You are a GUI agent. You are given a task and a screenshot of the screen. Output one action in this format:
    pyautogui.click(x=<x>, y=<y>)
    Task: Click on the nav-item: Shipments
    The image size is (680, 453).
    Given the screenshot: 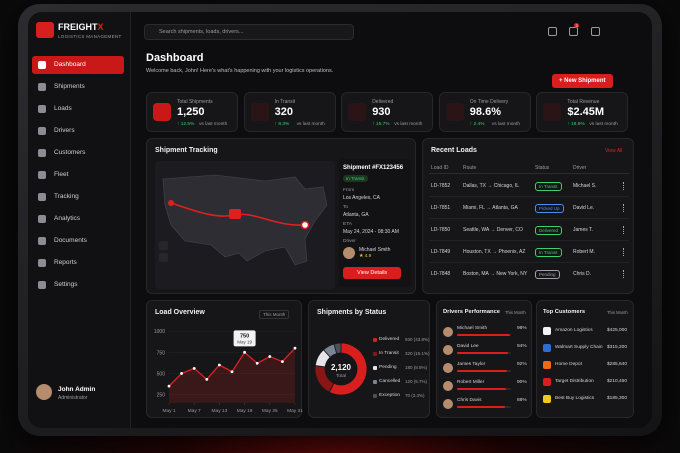 What is the action you would take?
    pyautogui.click(x=78, y=87)
    